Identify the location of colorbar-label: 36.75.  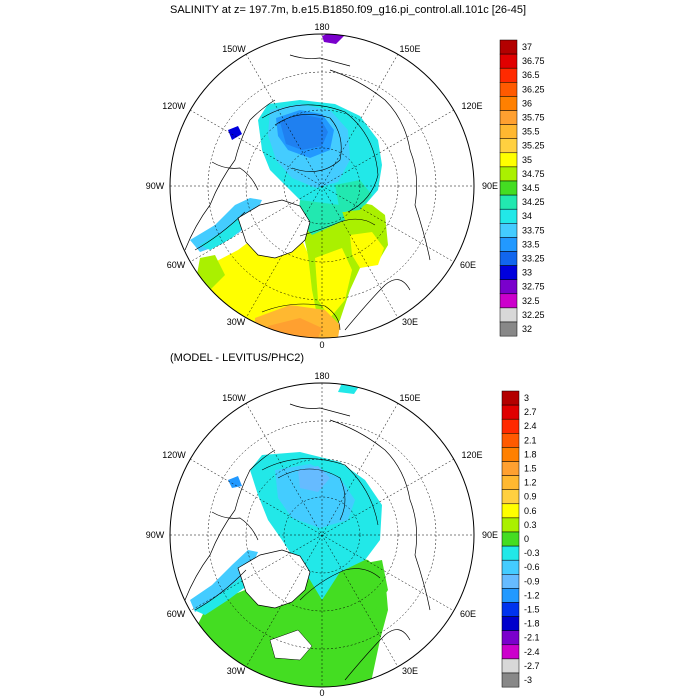
(533, 61).